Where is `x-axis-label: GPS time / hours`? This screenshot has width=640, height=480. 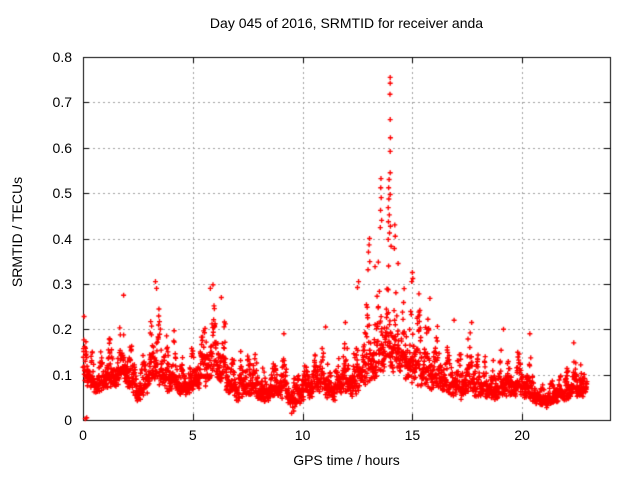 x-axis-label: GPS time / hours is located at coordinates (346, 460).